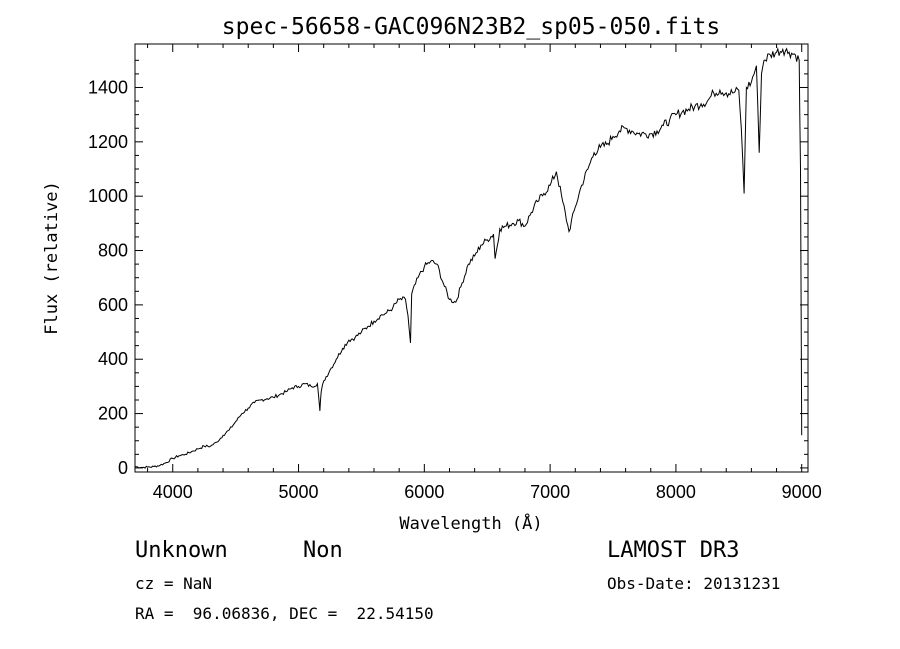 This screenshot has height=649, width=900. Describe the element at coordinates (284, 613) in the screenshot. I see `sky-coordinates: RA = 96.06836, DEC = 22.54150` at that location.